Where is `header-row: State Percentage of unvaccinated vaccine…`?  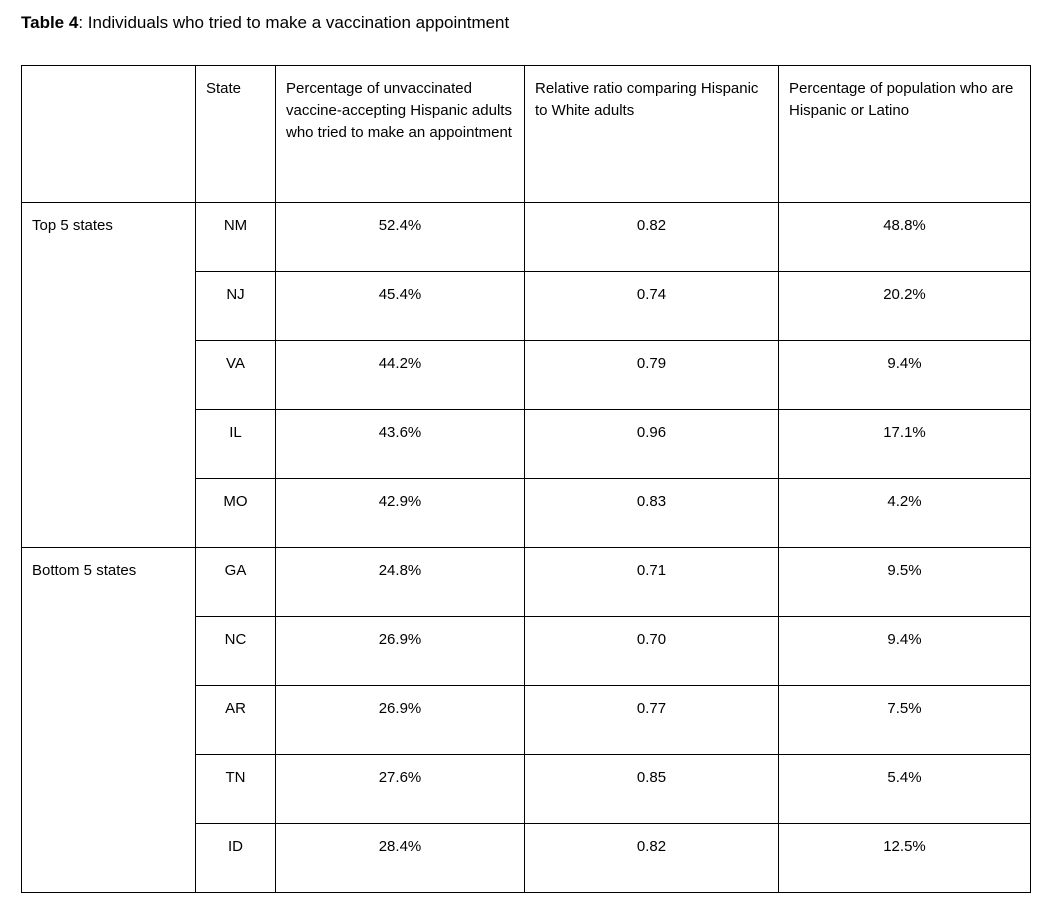 header-row: State Percentage of unvaccinated vaccine… is located at coordinates (526, 134).